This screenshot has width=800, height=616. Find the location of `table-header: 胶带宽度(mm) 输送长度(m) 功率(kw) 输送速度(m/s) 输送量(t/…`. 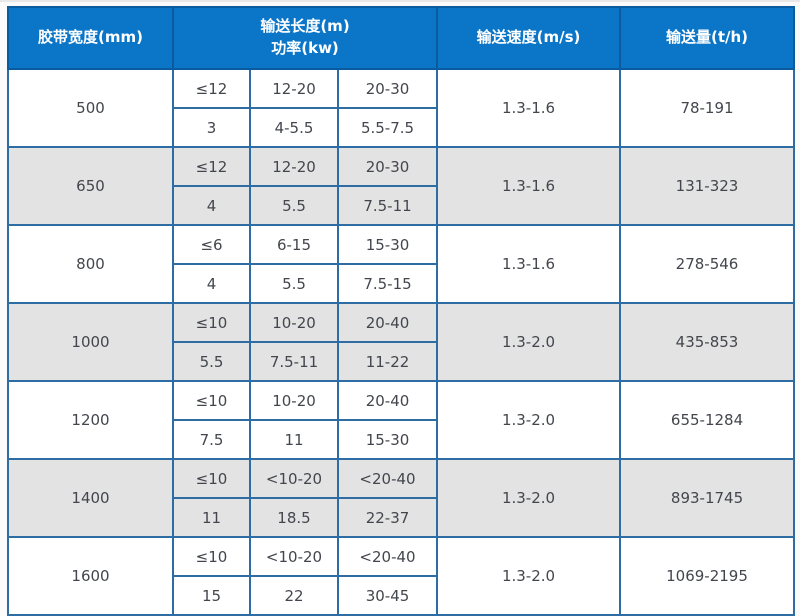

table-header: 胶带宽度(mm) 输送长度(m) 功率(kw) 输送速度(m/s) 输送量(t/… is located at coordinates (401, 38).